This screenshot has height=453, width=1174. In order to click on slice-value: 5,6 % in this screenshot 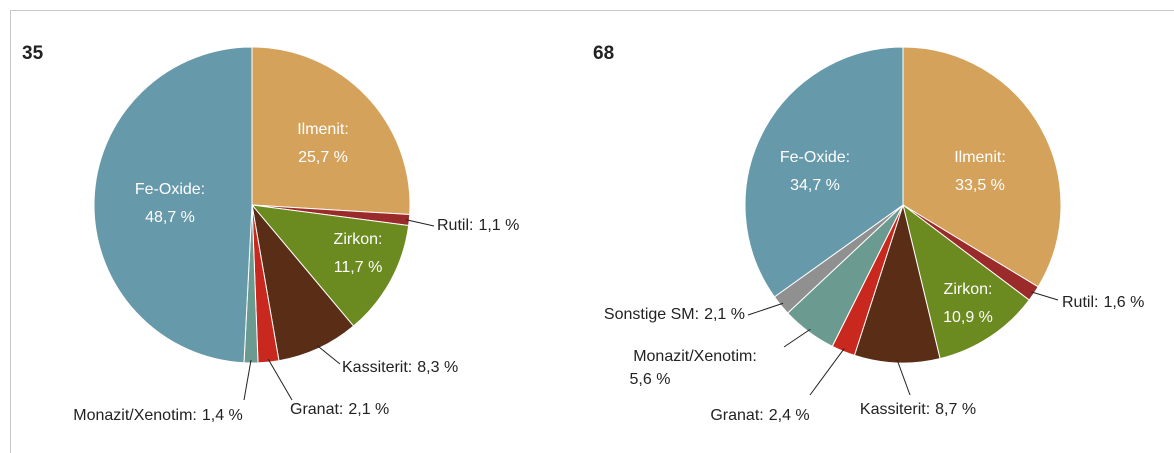, I will do `click(650, 379)`.